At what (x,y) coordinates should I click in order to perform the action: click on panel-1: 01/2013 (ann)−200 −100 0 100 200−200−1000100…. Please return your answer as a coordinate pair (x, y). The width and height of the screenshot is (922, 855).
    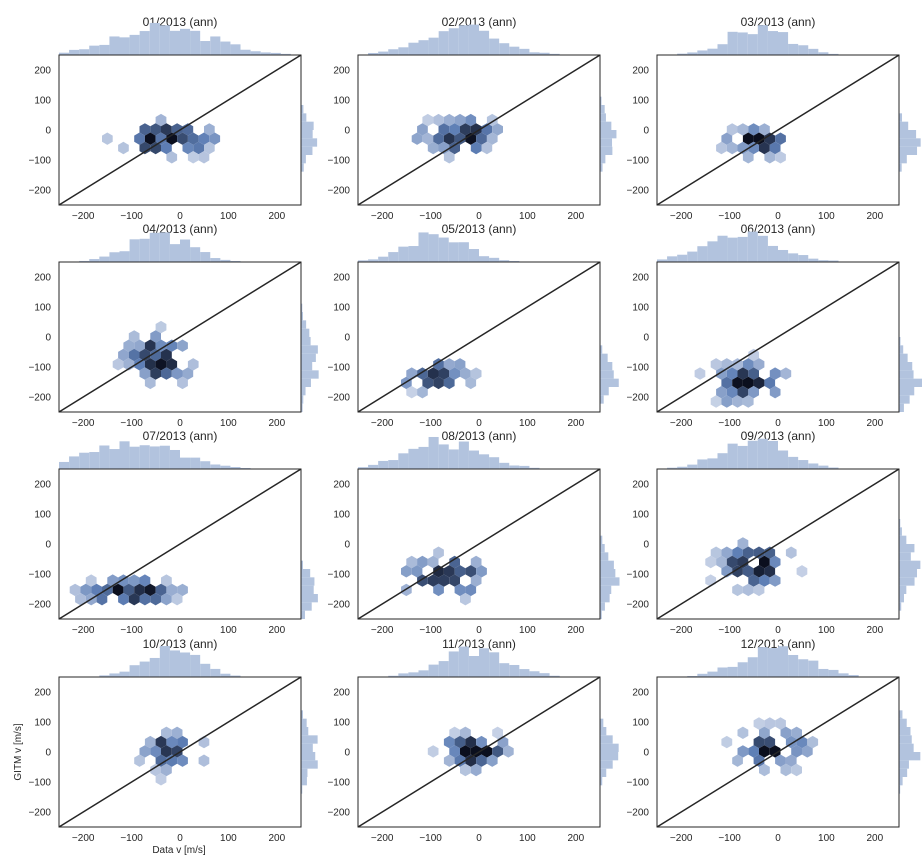
    Looking at the image, I should click on (173, 118).